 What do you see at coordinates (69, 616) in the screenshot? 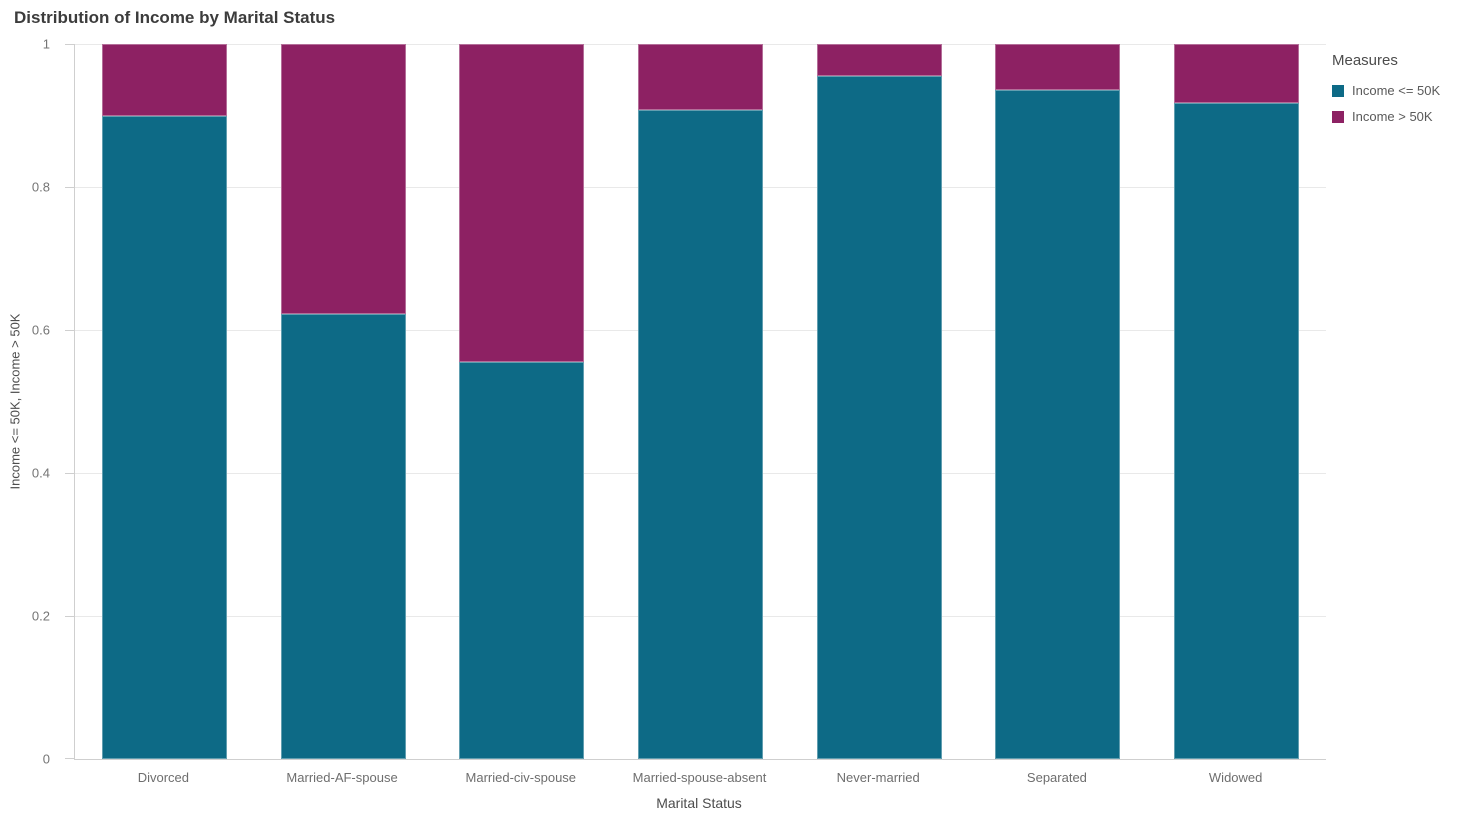
I see `y-tick-mark-0.2` at bounding box center [69, 616].